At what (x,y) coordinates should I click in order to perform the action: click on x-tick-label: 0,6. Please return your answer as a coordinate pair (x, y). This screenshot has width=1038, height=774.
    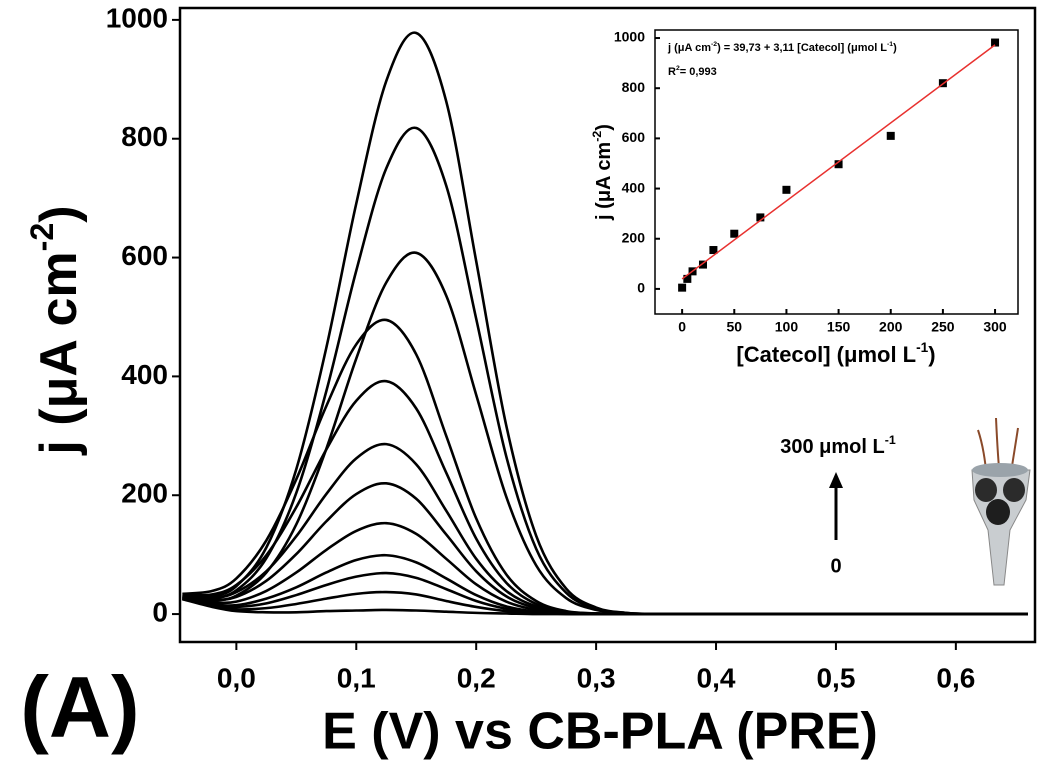
    Looking at the image, I should click on (955, 677).